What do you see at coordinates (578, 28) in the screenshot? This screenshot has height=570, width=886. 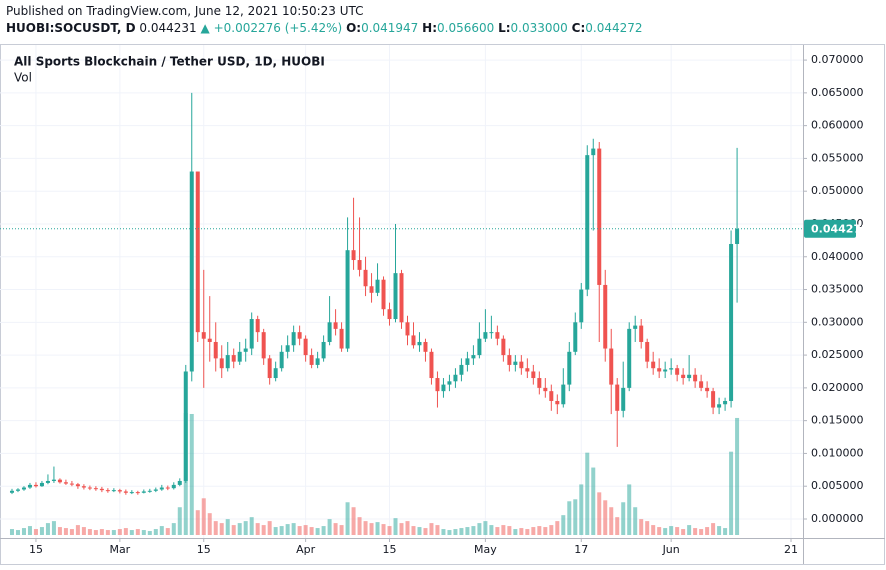 I see `close-label: C:` at bounding box center [578, 28].